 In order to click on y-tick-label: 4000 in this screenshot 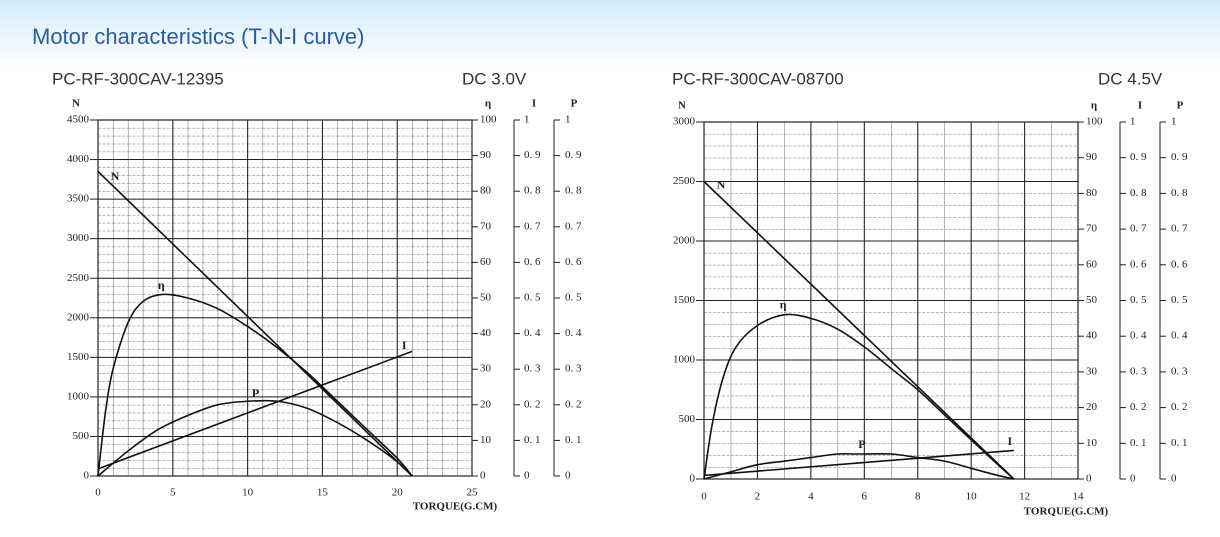, I will do `click(78, 159)`.